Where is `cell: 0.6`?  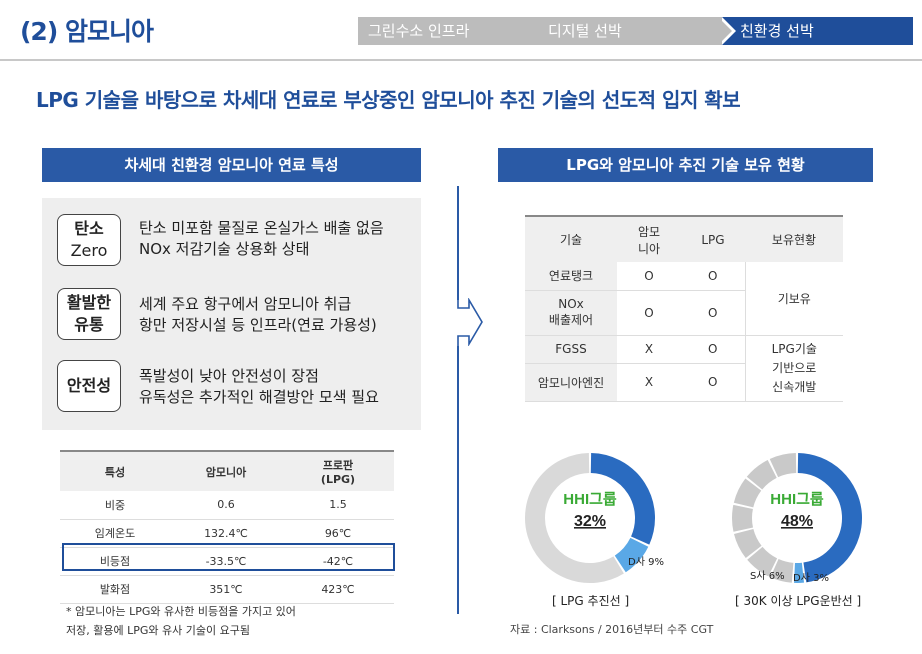 cell: 0.6 is located at coordinates (226, 505).